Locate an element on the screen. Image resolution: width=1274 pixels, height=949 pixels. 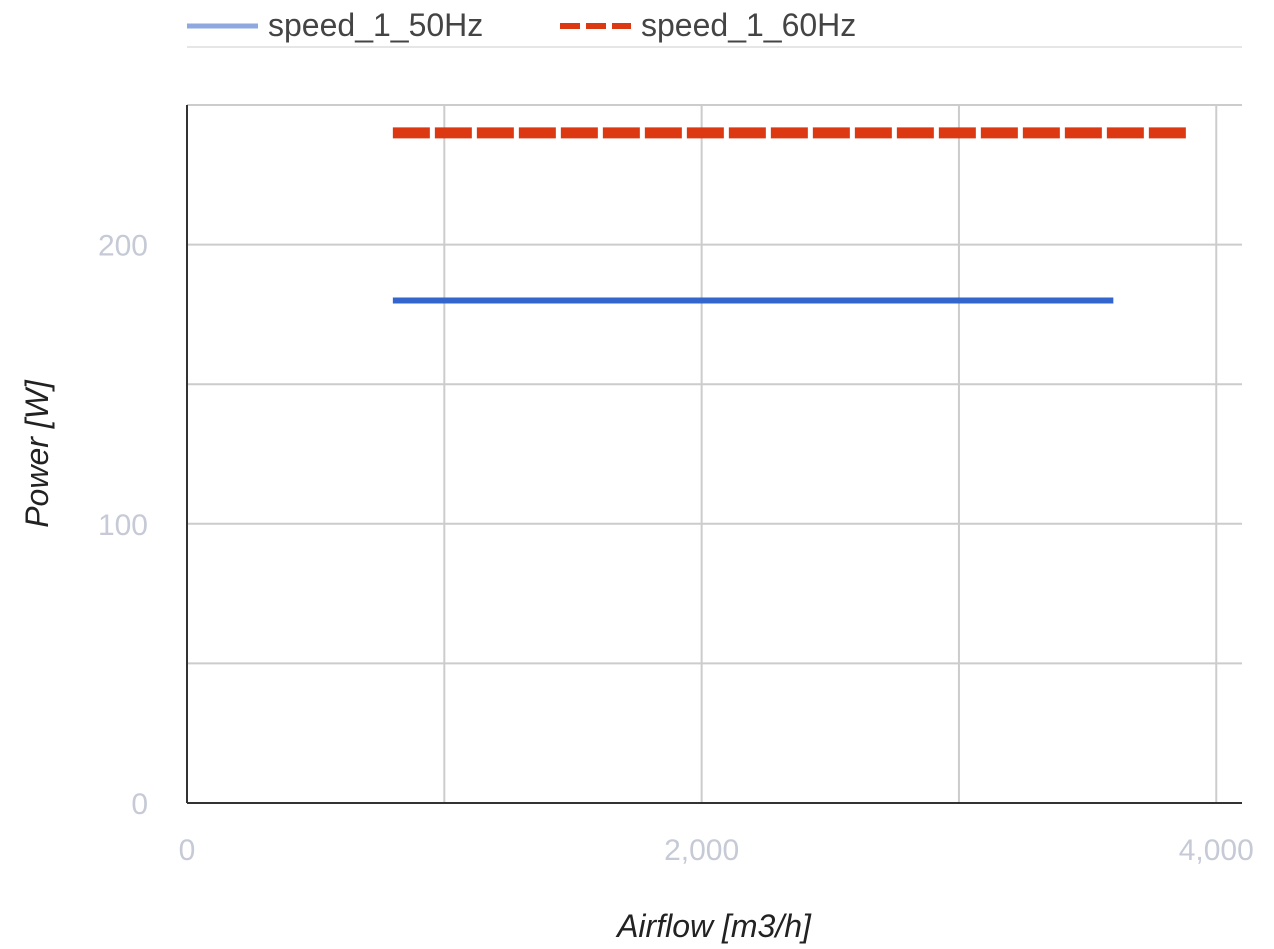
x-tick-label: 0 is located at coordinates (187, 850).